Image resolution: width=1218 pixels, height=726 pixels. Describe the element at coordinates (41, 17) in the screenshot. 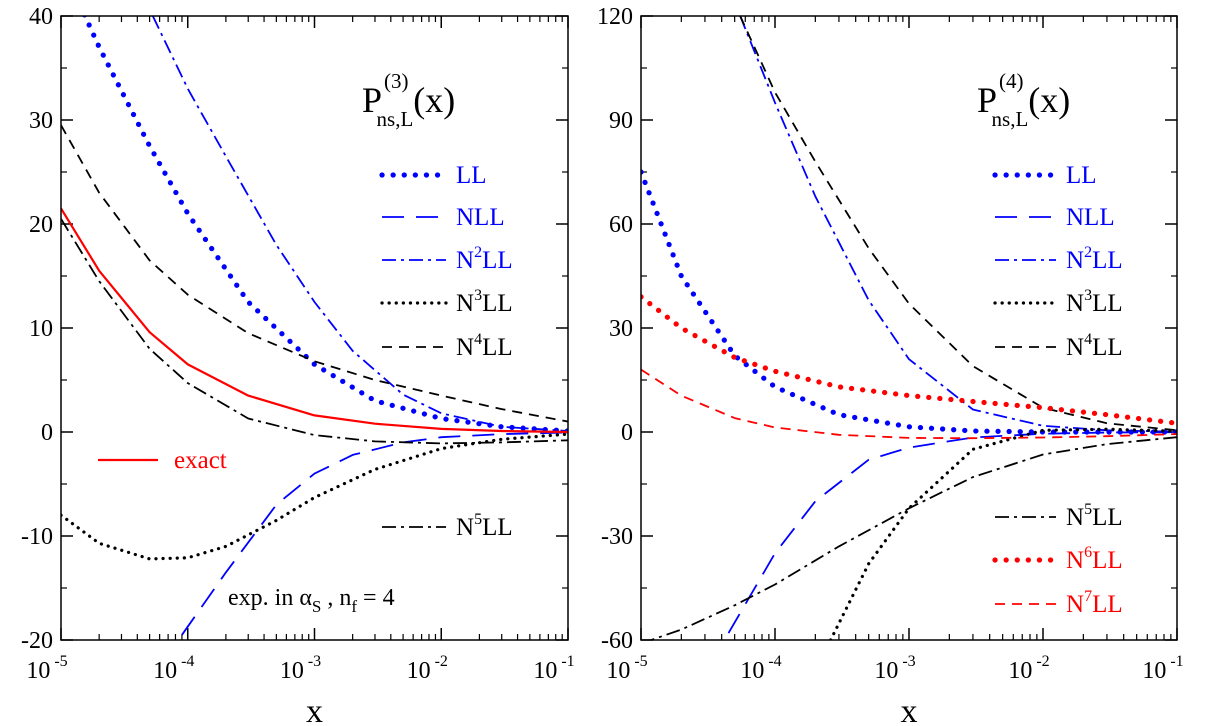

I see `y-tick-label: 40` at that location.